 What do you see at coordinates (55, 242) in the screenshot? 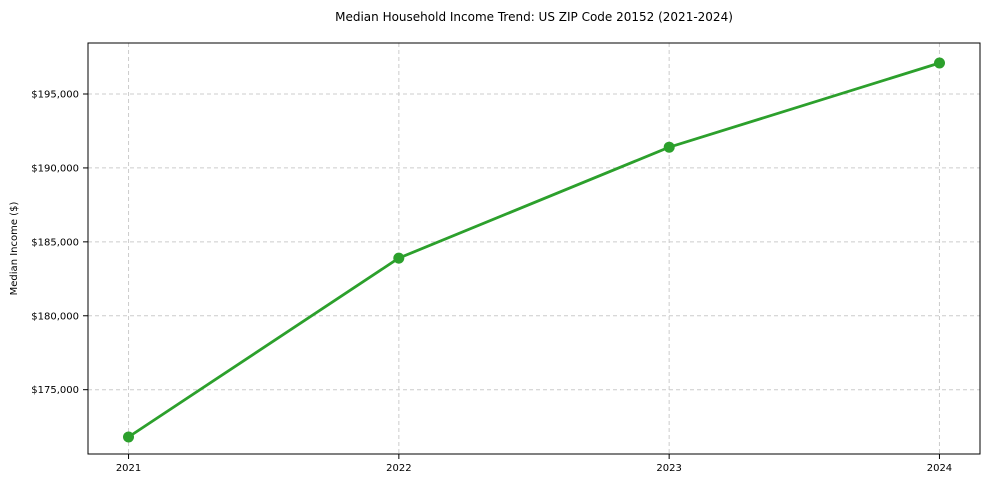
I see `y-tick-label: $185,000` at bounding box center [55, 242].